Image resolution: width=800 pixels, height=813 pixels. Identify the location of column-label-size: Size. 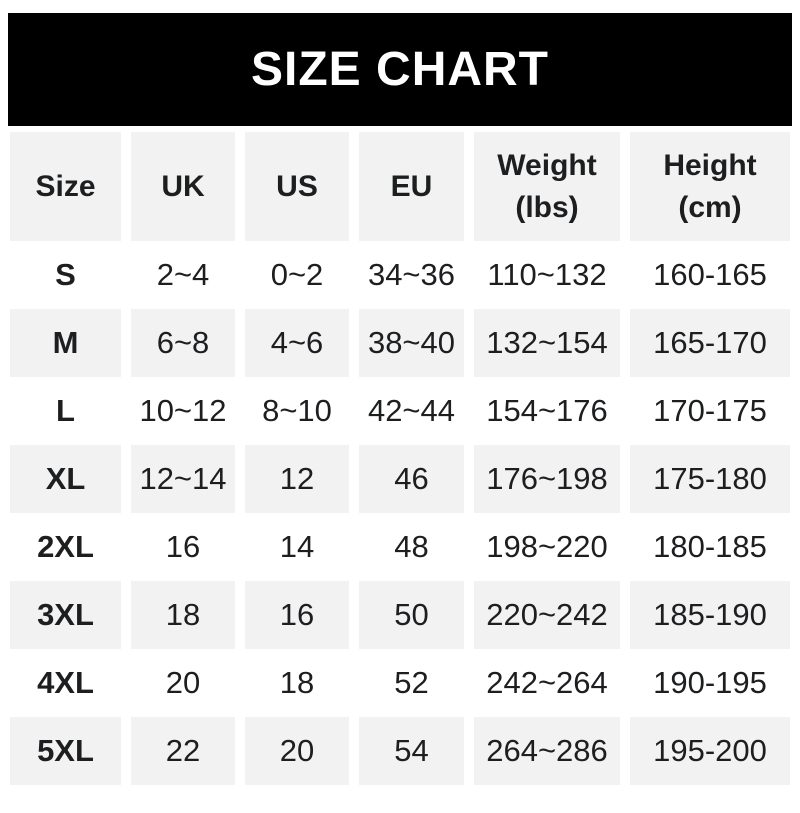
(65, 186).